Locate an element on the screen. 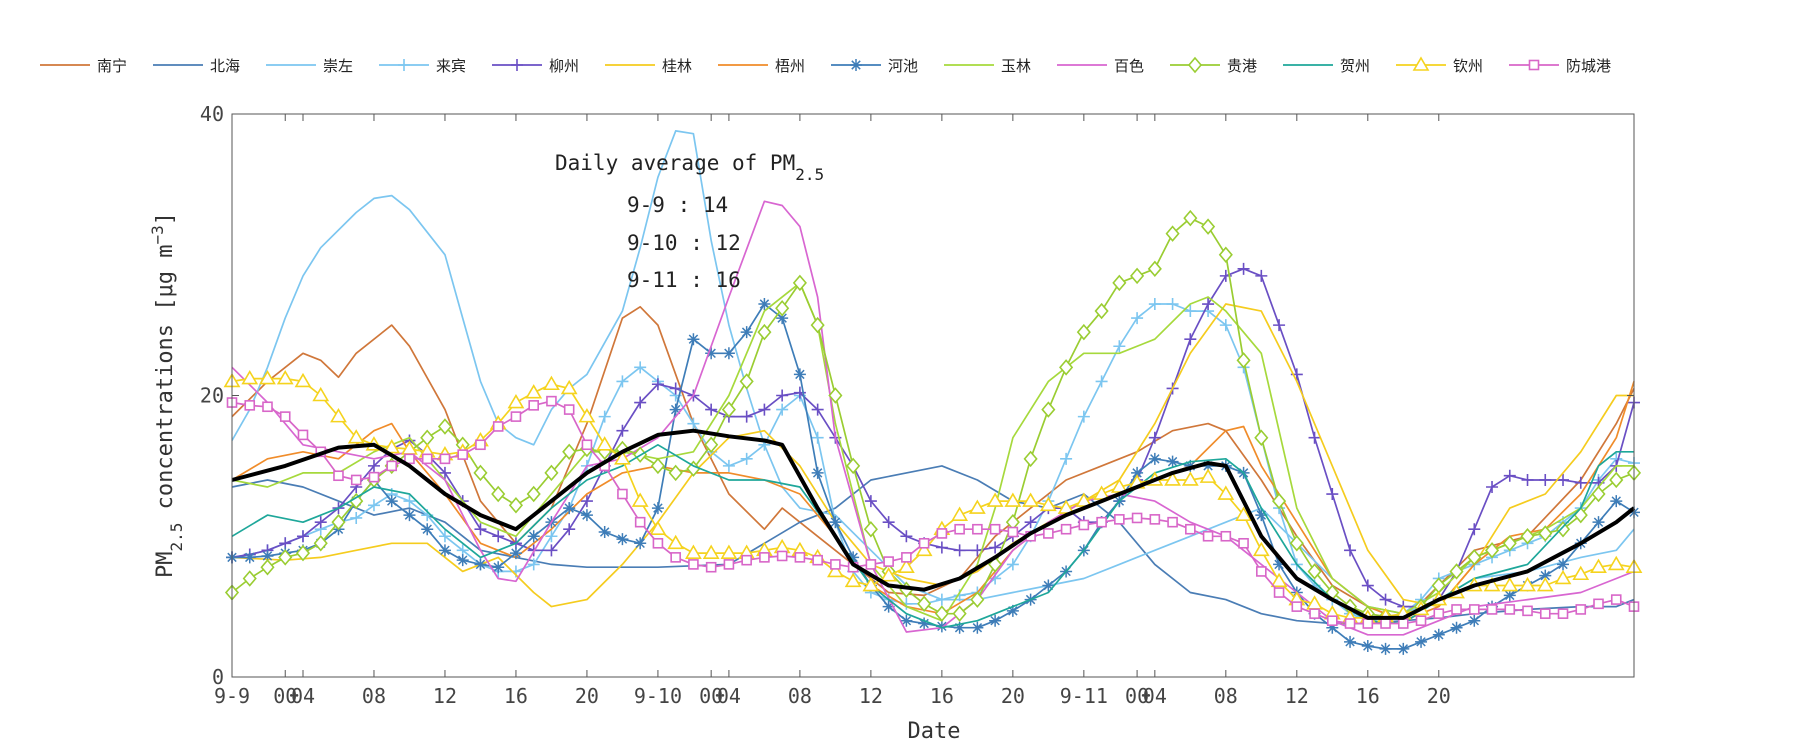 This screenshot has height=750, width=1800. x-axis-title: Date is located at coordinates (934, 731).